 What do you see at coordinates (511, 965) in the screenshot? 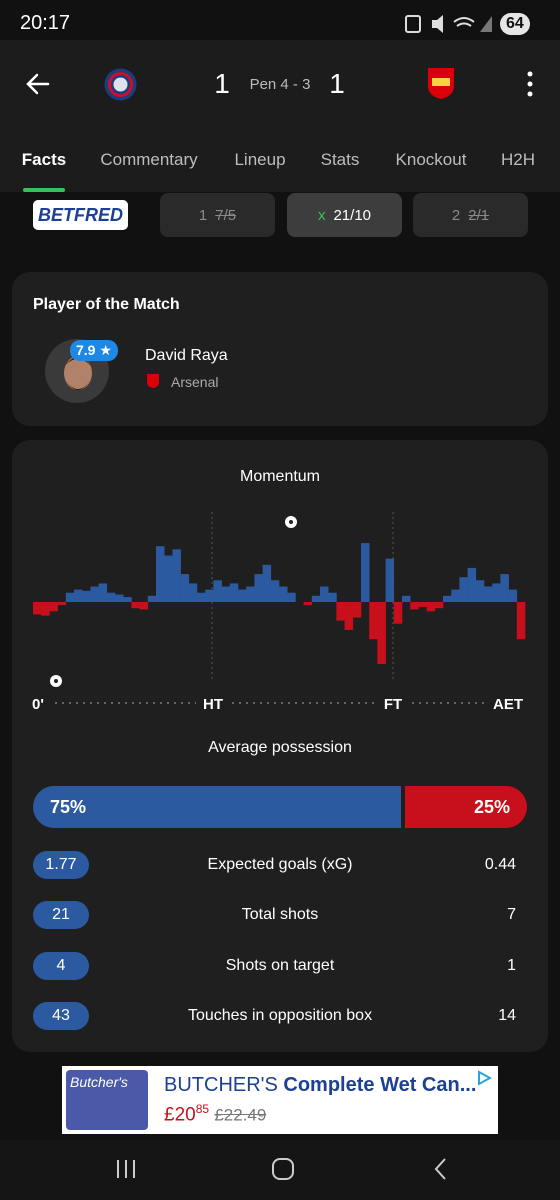
I see `stat-away-value: 1` at bounding box center [511, 965].